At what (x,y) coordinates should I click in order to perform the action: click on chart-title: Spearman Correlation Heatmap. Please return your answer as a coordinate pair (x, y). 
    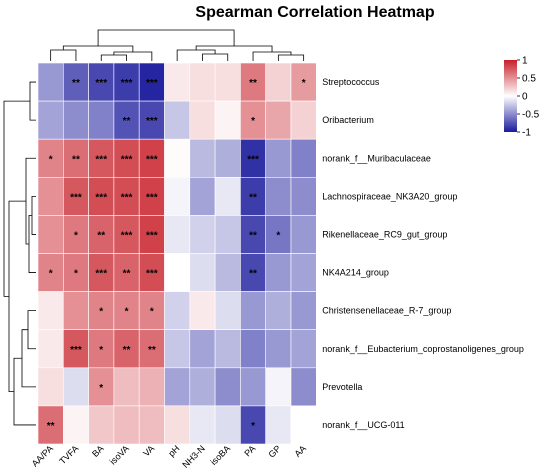
    Looking at the image, I should click on (314, 12).